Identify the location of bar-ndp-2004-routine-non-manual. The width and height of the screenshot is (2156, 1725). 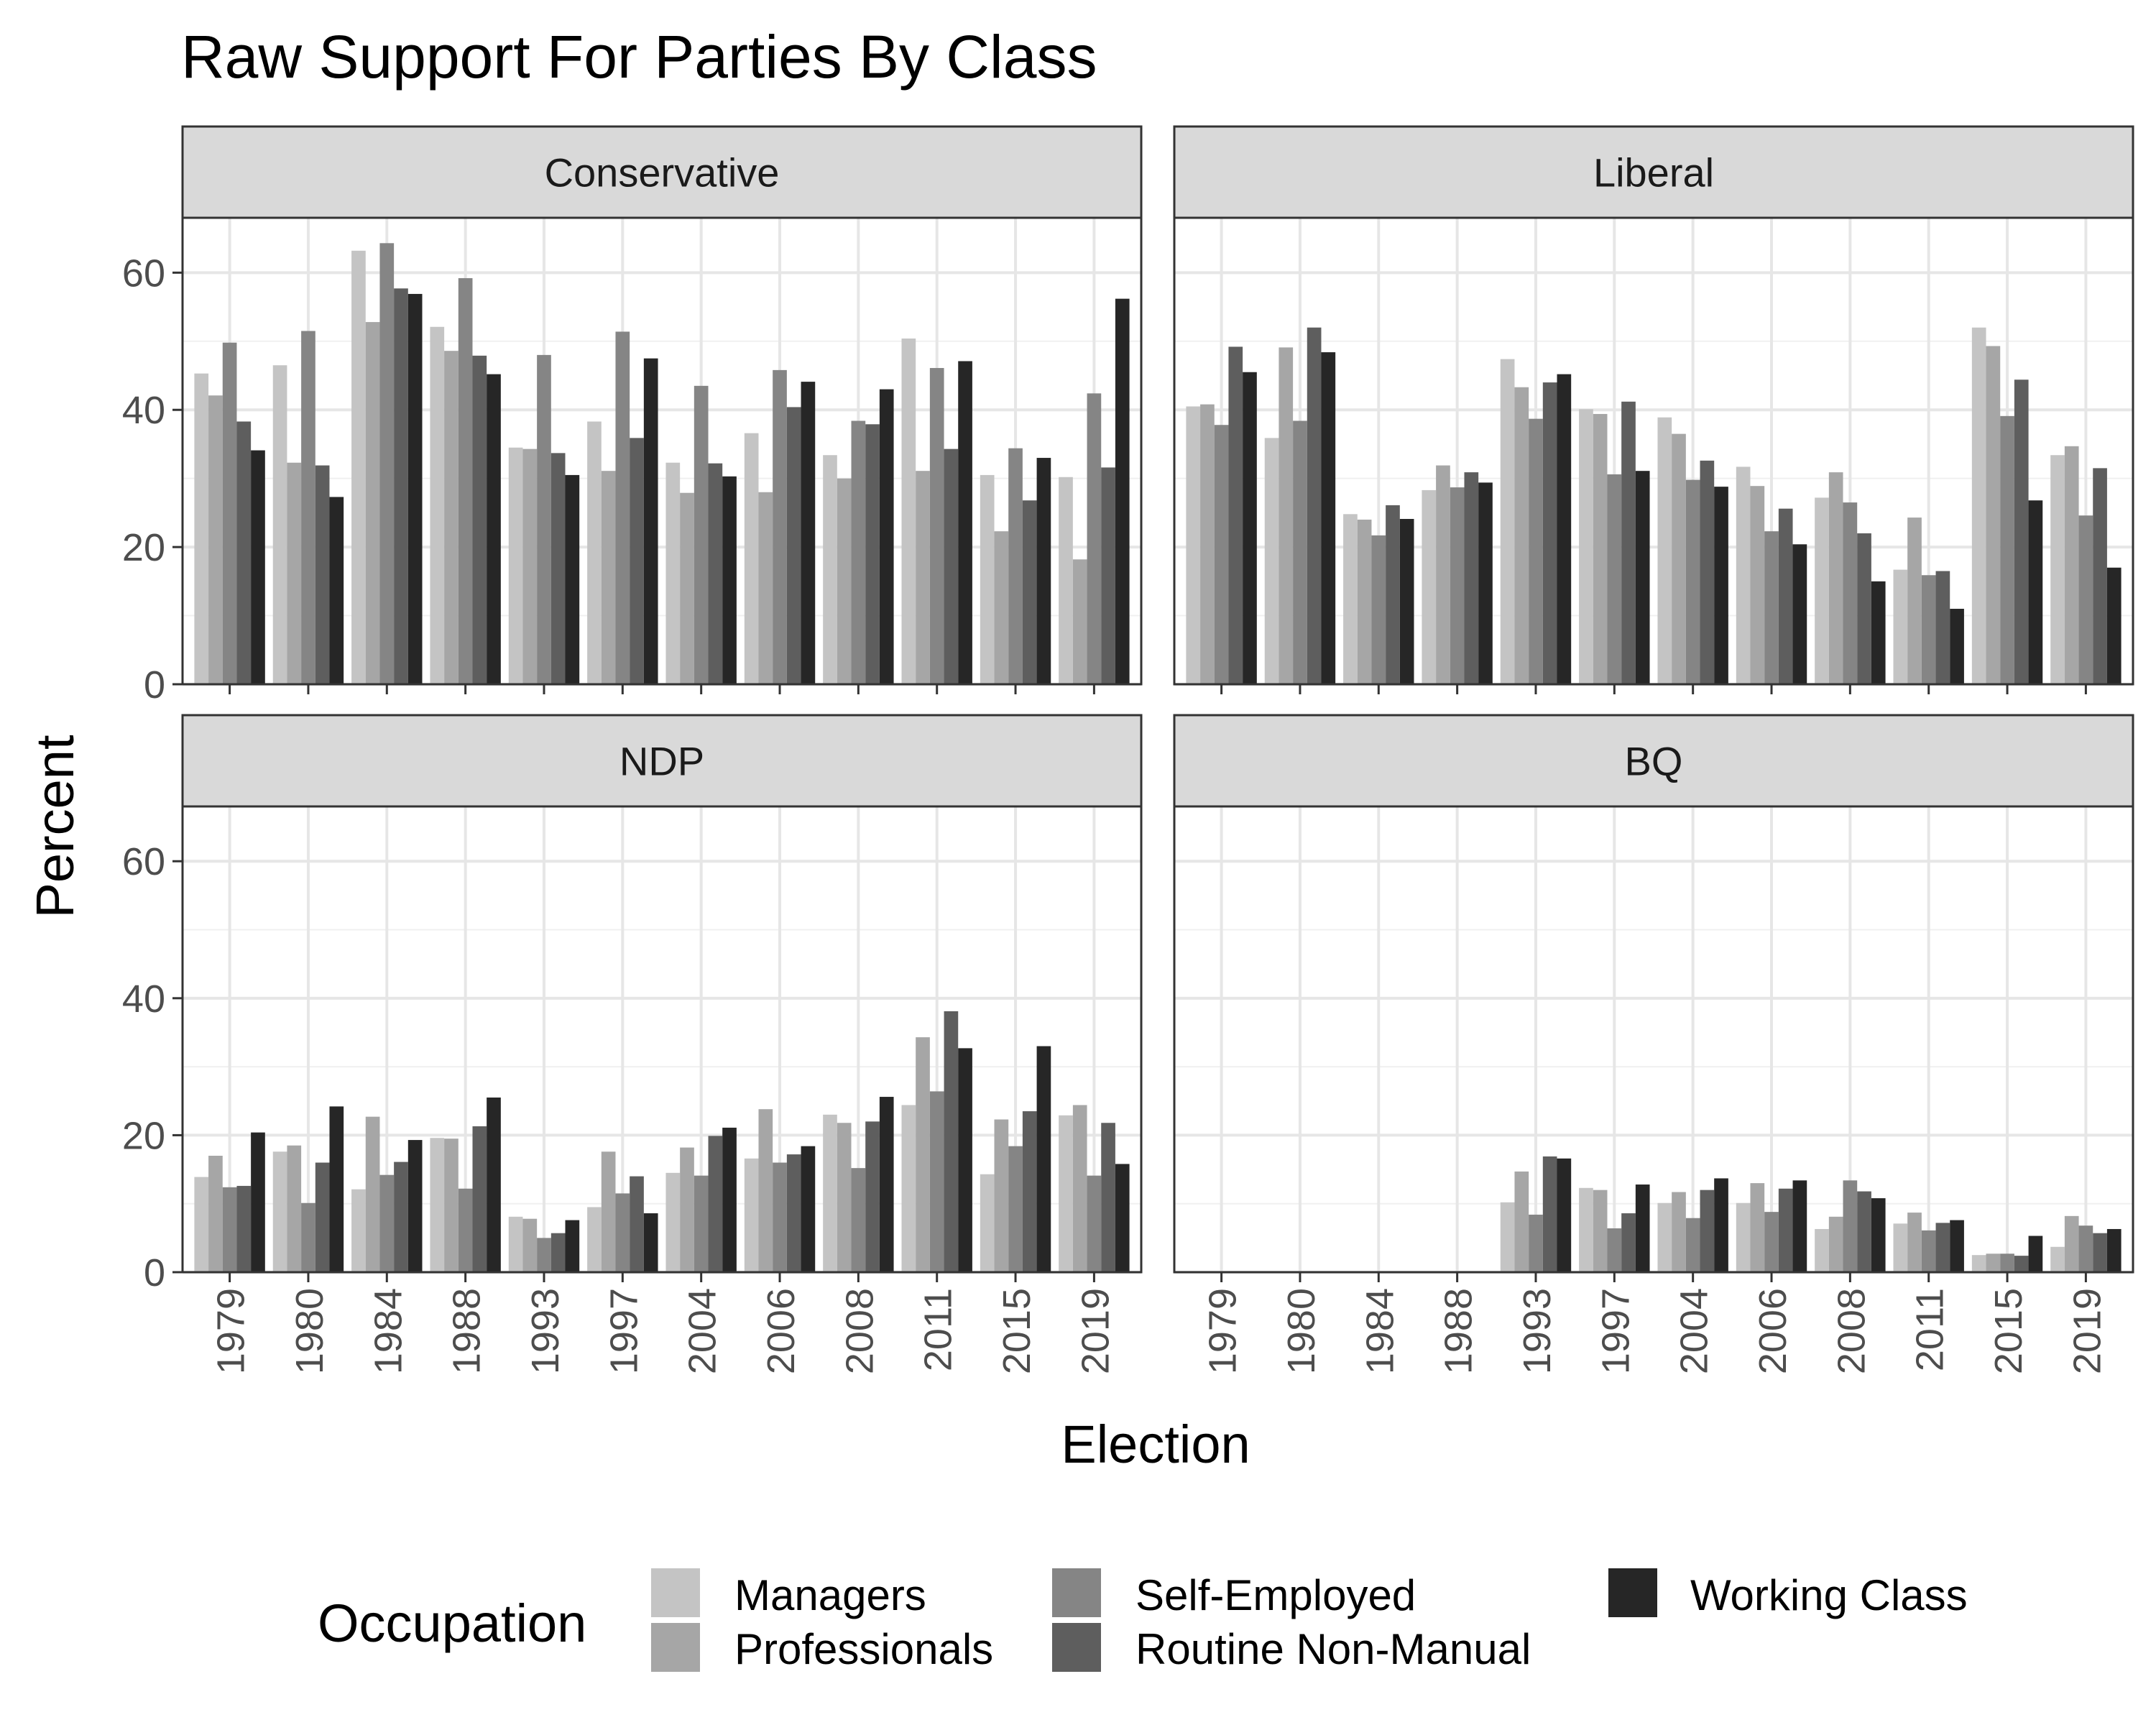
(715, 1204).